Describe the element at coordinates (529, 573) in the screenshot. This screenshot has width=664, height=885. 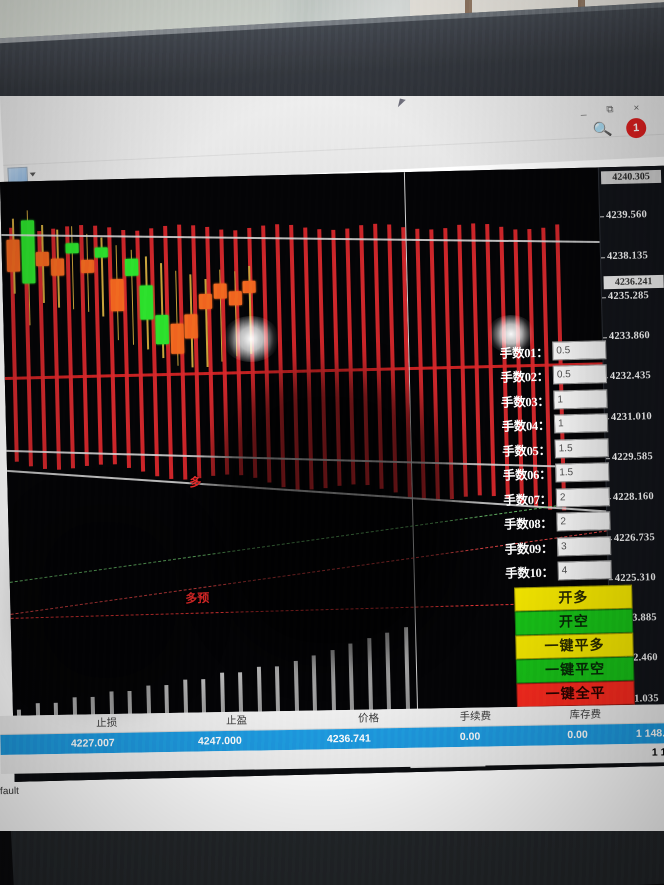
I see `lot-label-10: 手数10：` at that location.